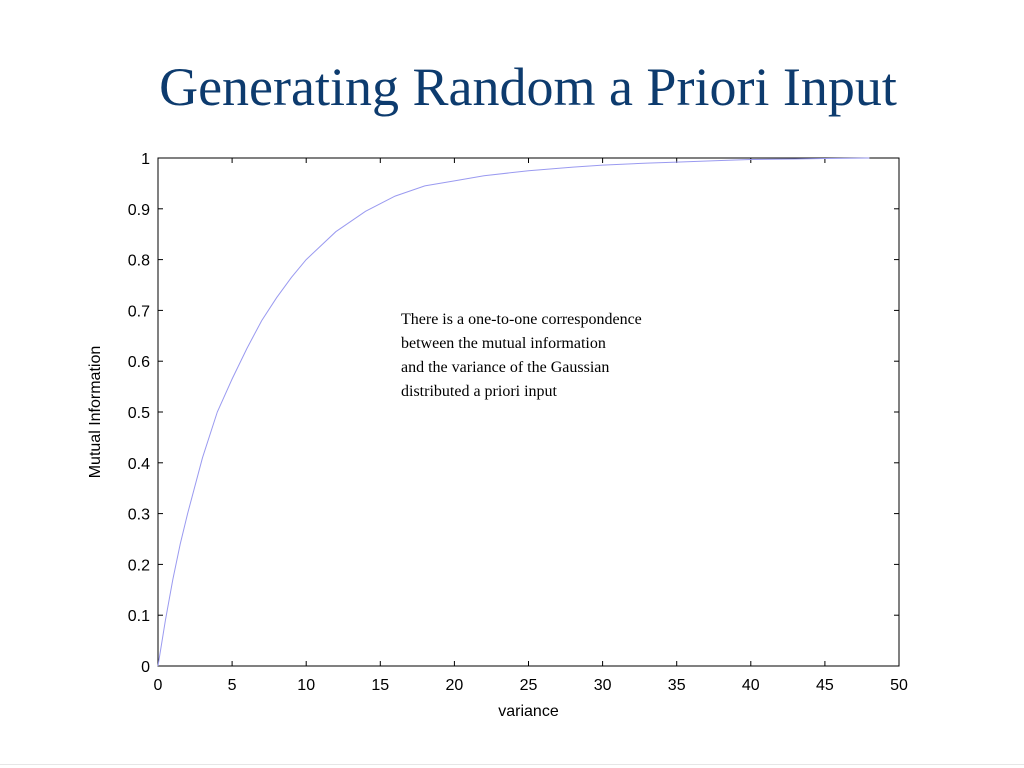 The height and width of the screenshot is (768, 1024). Describe the element at coordinates (899, 685) in the screenshot. I see `x-tick-label: 50` at that location.